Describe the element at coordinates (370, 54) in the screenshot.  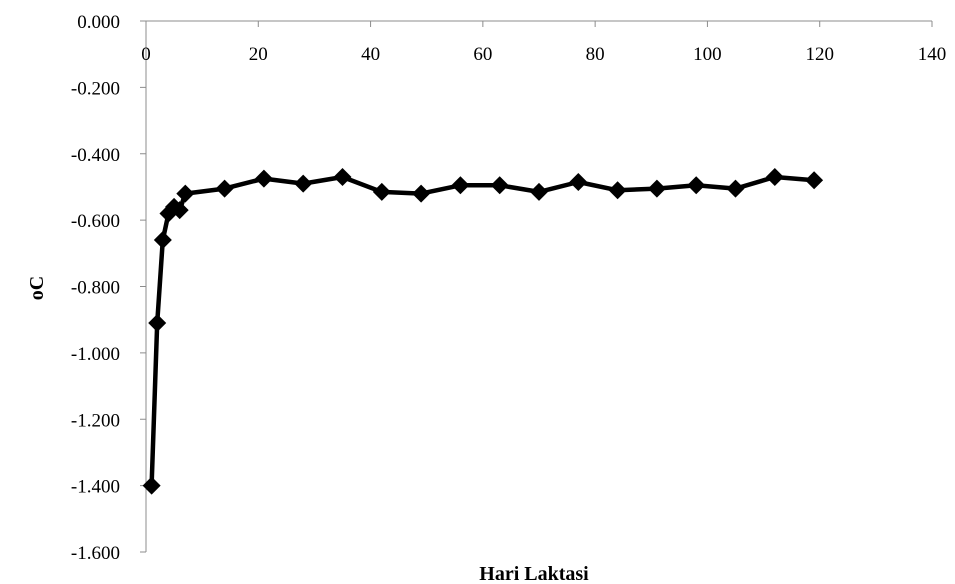
I see `x-tick-label: 40` at that location.